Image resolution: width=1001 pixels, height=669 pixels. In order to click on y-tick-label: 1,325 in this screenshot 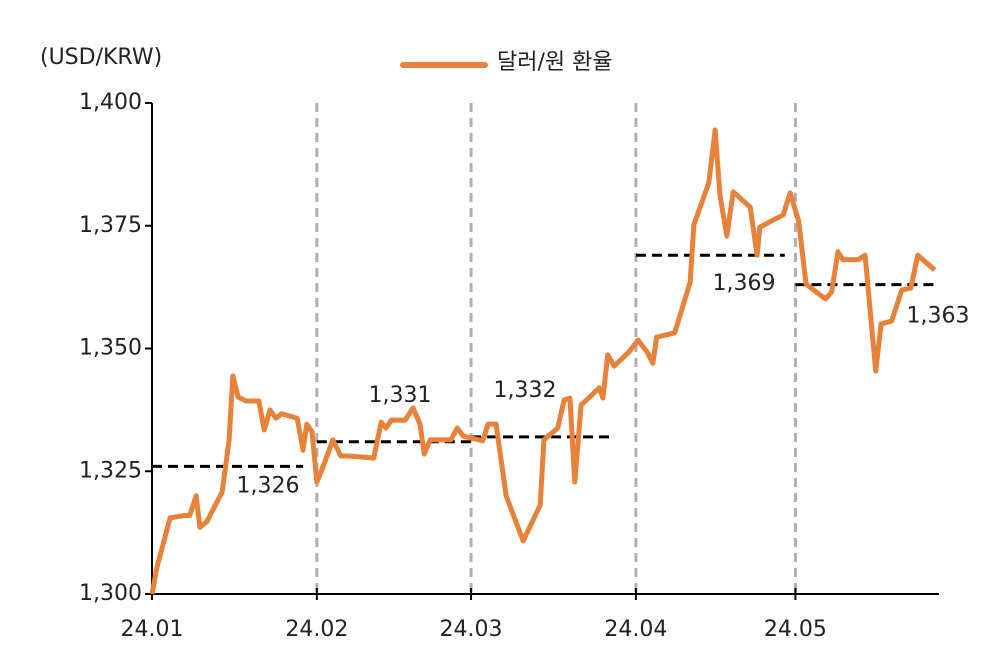, I will do `click(110, 470)`.